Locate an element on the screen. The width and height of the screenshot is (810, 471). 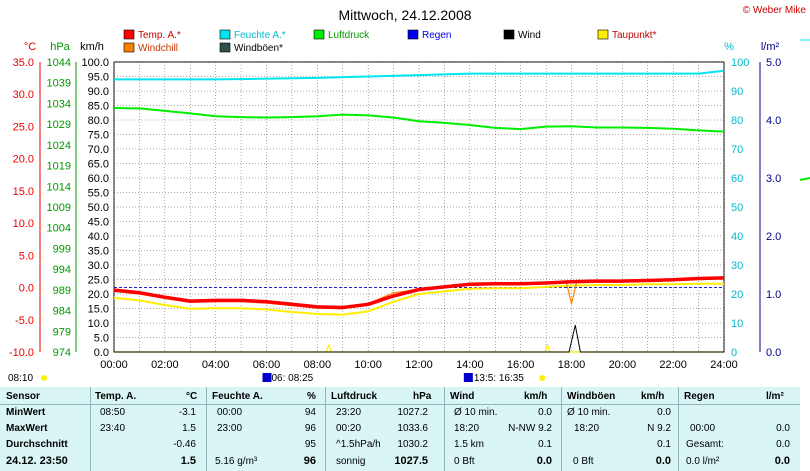
humidity-tick-label: 20 is located at coordinates (737, 295).